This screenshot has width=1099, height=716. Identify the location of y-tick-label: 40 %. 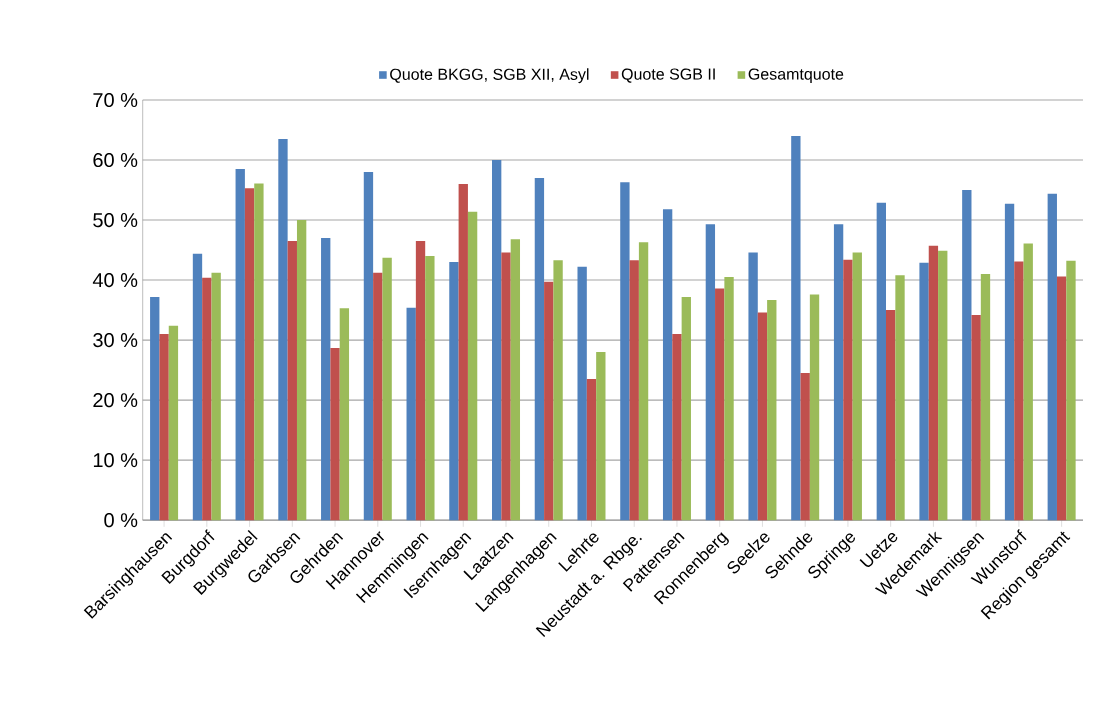
(115, 280).